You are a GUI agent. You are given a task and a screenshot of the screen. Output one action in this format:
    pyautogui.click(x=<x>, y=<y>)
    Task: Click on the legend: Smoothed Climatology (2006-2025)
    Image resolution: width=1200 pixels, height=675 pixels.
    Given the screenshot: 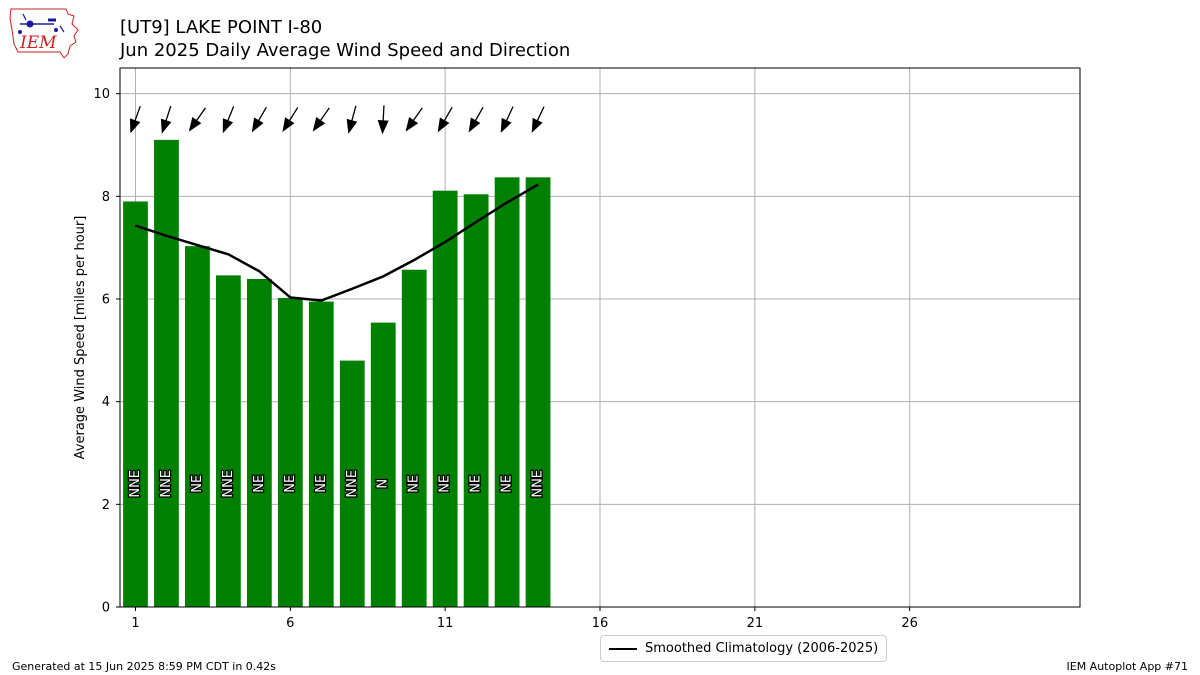 What is the action you would take?
    pyautogui.click(x=744, y=648)
    